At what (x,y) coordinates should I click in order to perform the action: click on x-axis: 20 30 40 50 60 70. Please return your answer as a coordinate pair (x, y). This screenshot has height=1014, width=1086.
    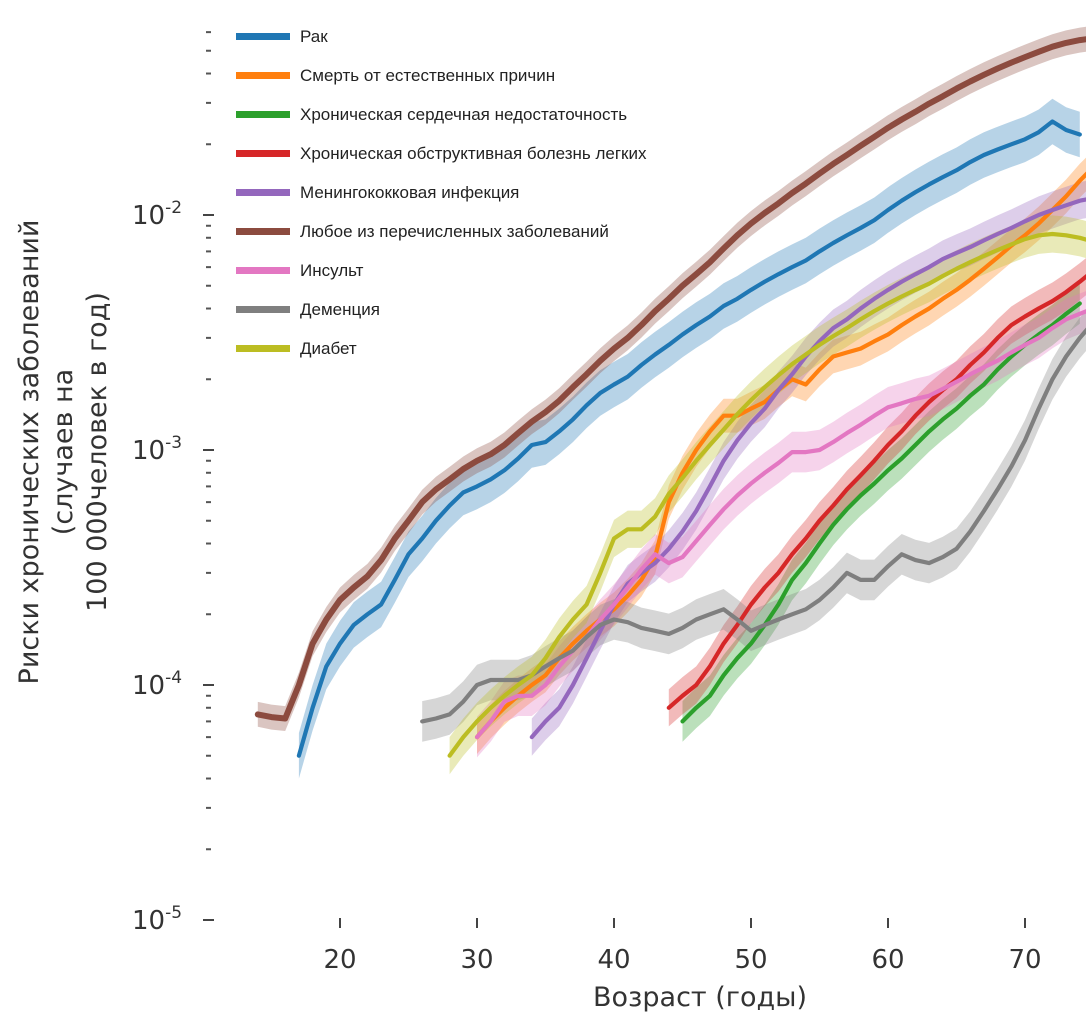
    Looking at the image, I should click on (682, 946).